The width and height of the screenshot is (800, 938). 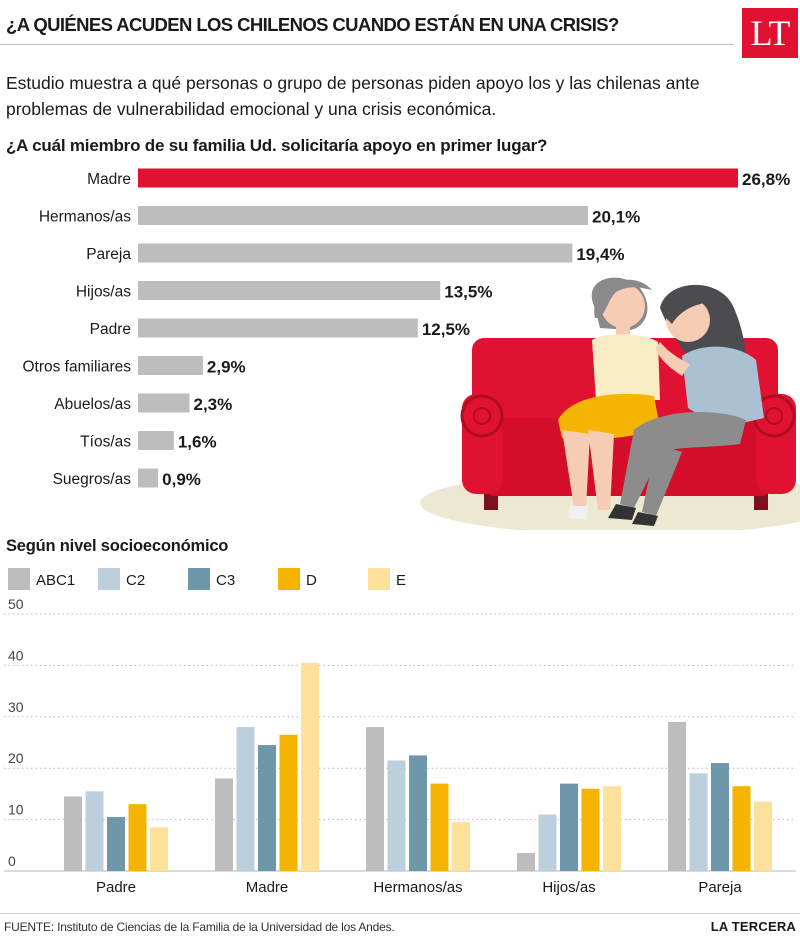 What do you see at coordinates (103, 292) in the screenshot?
I see `category-label: Hijos/as` at bounding box center [103, 292].